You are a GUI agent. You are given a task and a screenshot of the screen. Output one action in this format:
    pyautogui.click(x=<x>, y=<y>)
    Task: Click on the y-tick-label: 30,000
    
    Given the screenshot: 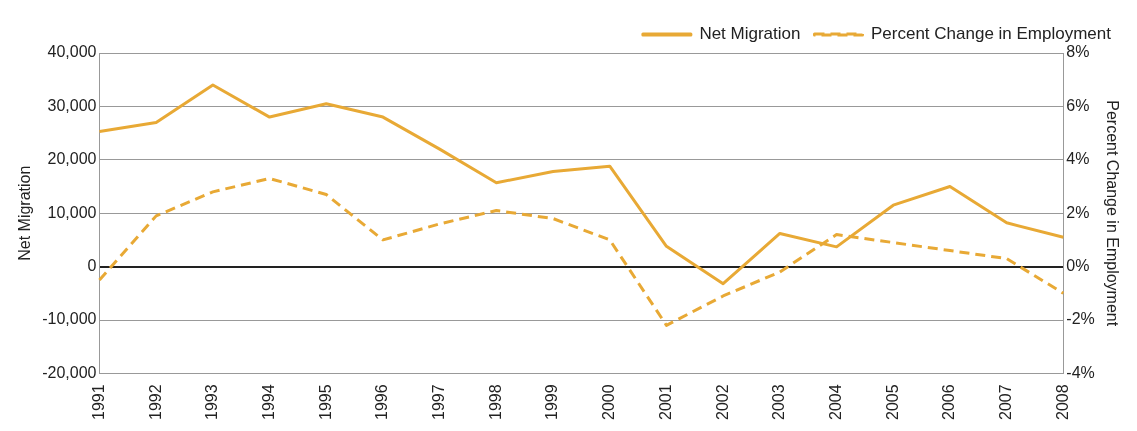 What is the action you would take?
    pyautogui.click(x=72, y=105)
    